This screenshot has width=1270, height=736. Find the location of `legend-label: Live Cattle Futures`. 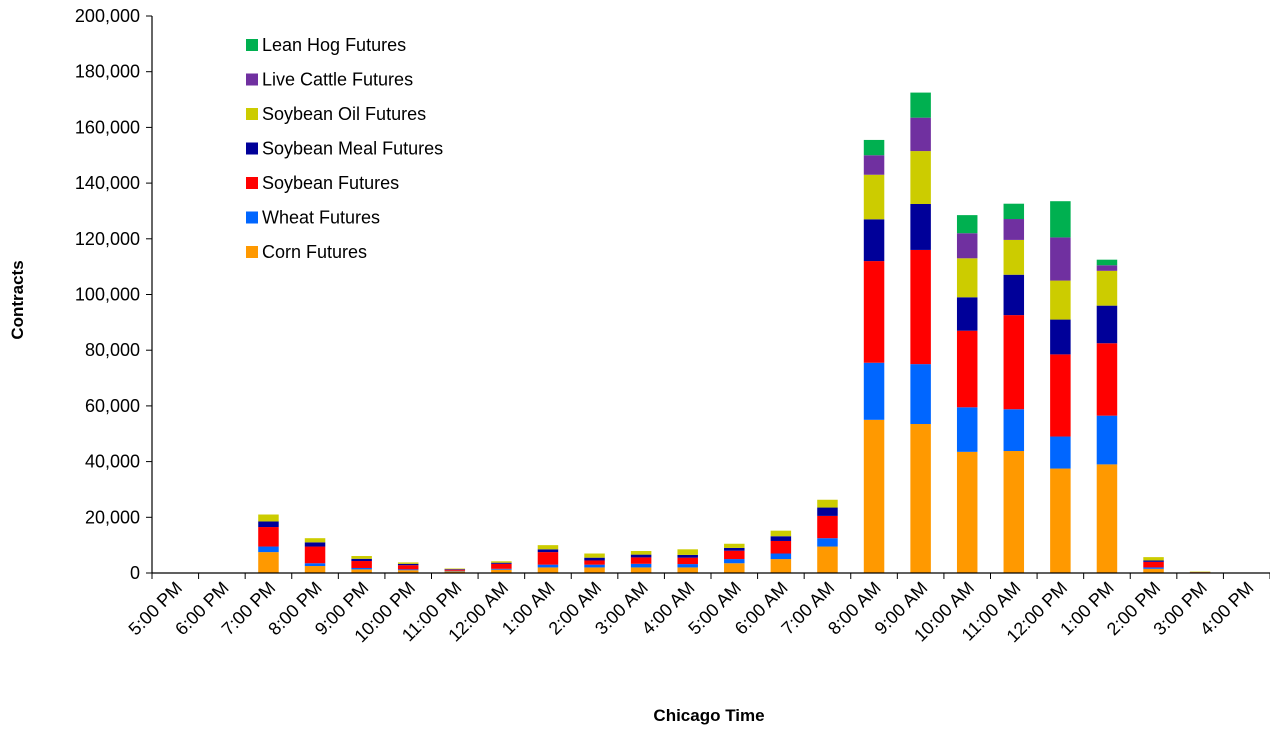

legend-label: Live Cattle Futures is located at coordinates (337, 80).